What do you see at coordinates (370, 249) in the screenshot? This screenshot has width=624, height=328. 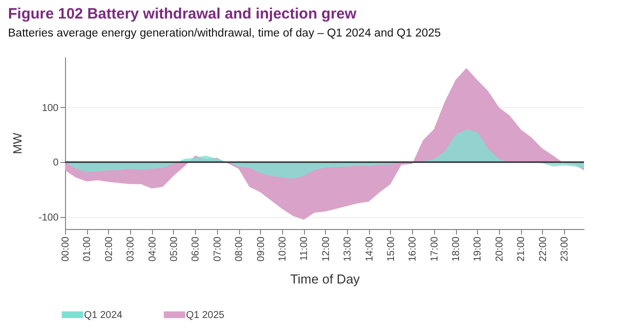 I see `x-tick-label: 14:00` at bounding box center [370, 249].